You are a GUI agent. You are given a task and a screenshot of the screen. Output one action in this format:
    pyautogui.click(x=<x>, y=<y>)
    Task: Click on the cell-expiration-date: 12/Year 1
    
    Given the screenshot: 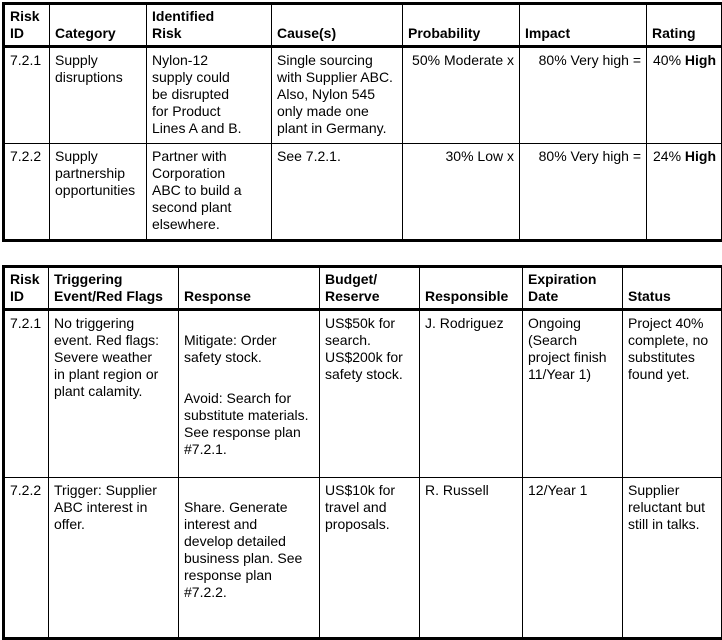 What is the action you would take?
    pyautogui.click(x=573, y=558)
    